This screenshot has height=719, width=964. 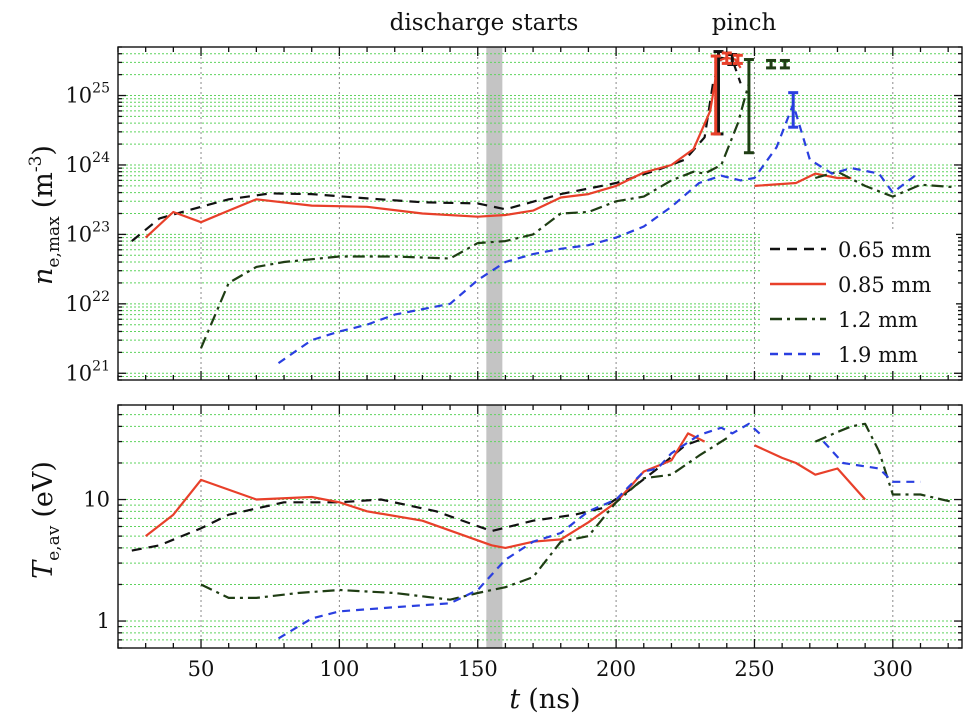 What do you see at coordinates (201, 669) in the screenshot?
I see `x-tick-label: 50` at bounding box center [201, 669].